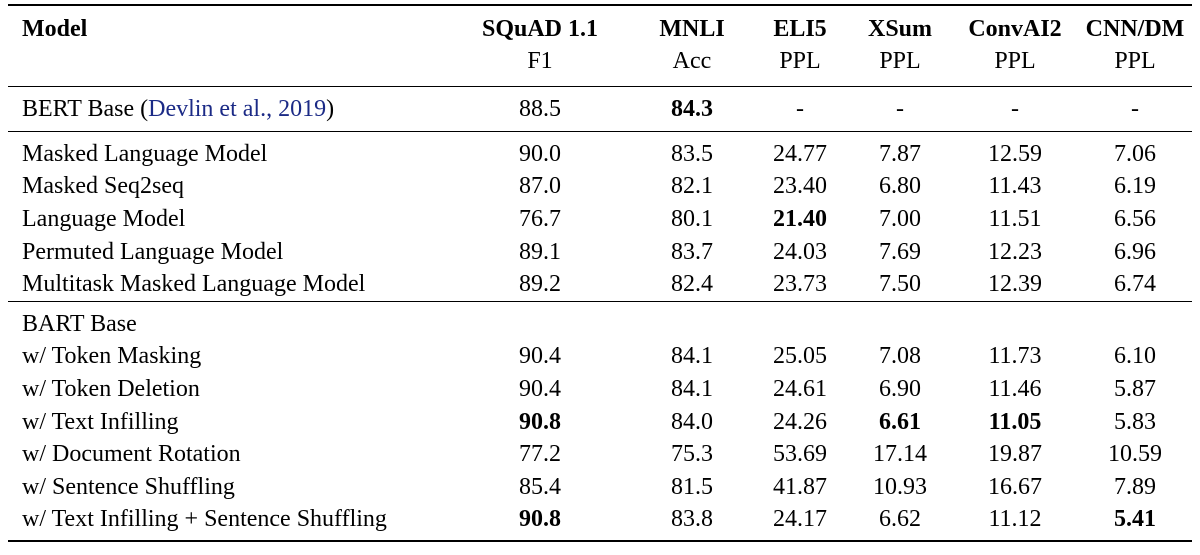  Describe the element at coordinates (692, 251) in the screenshot. I see `cell-mnli: 83.7` at that location.